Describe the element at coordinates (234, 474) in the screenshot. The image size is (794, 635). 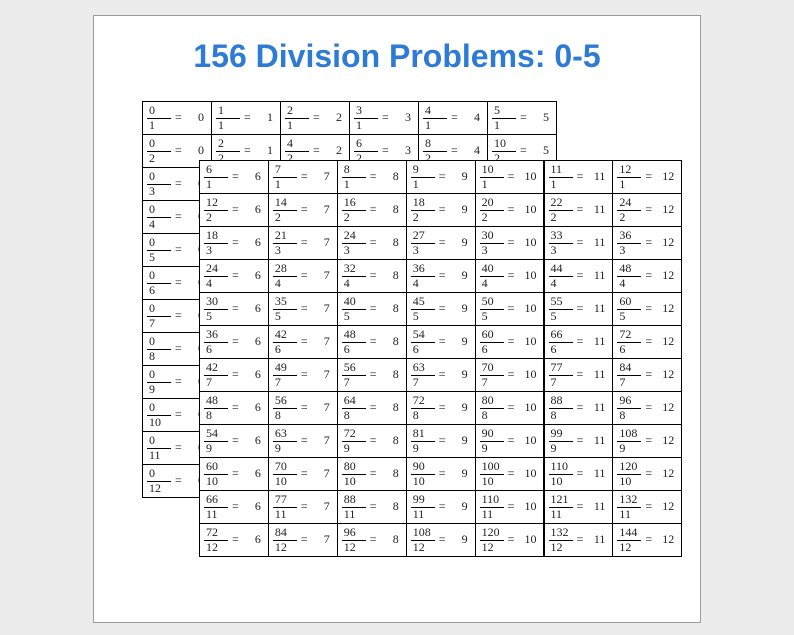
I see `problem-cell: 60 10 = 6` at that location.